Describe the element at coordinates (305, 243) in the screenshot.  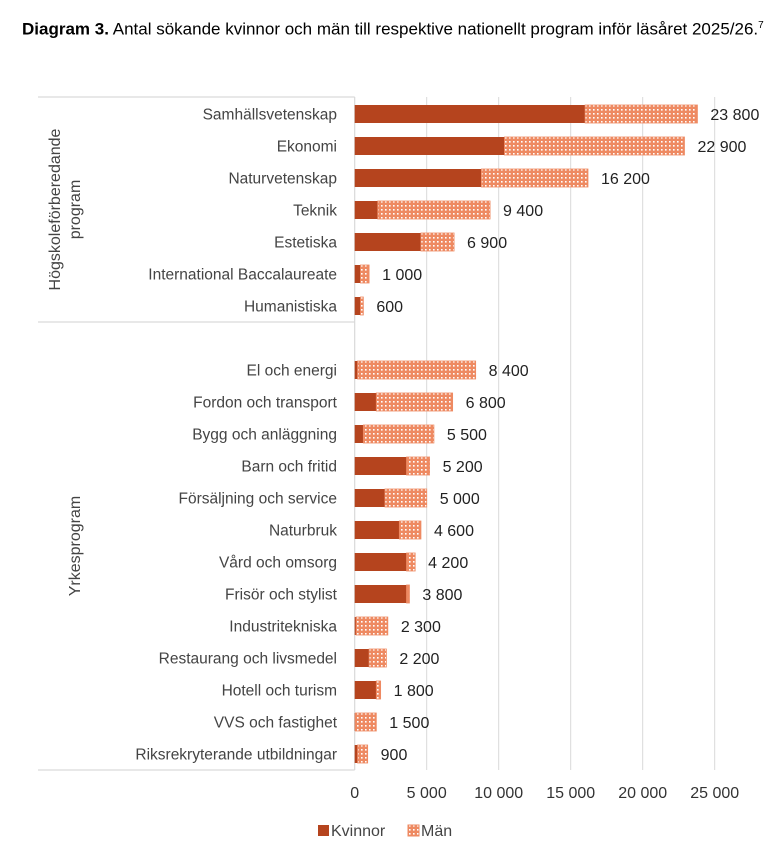
I see `category-label: Estetiska` at that location.